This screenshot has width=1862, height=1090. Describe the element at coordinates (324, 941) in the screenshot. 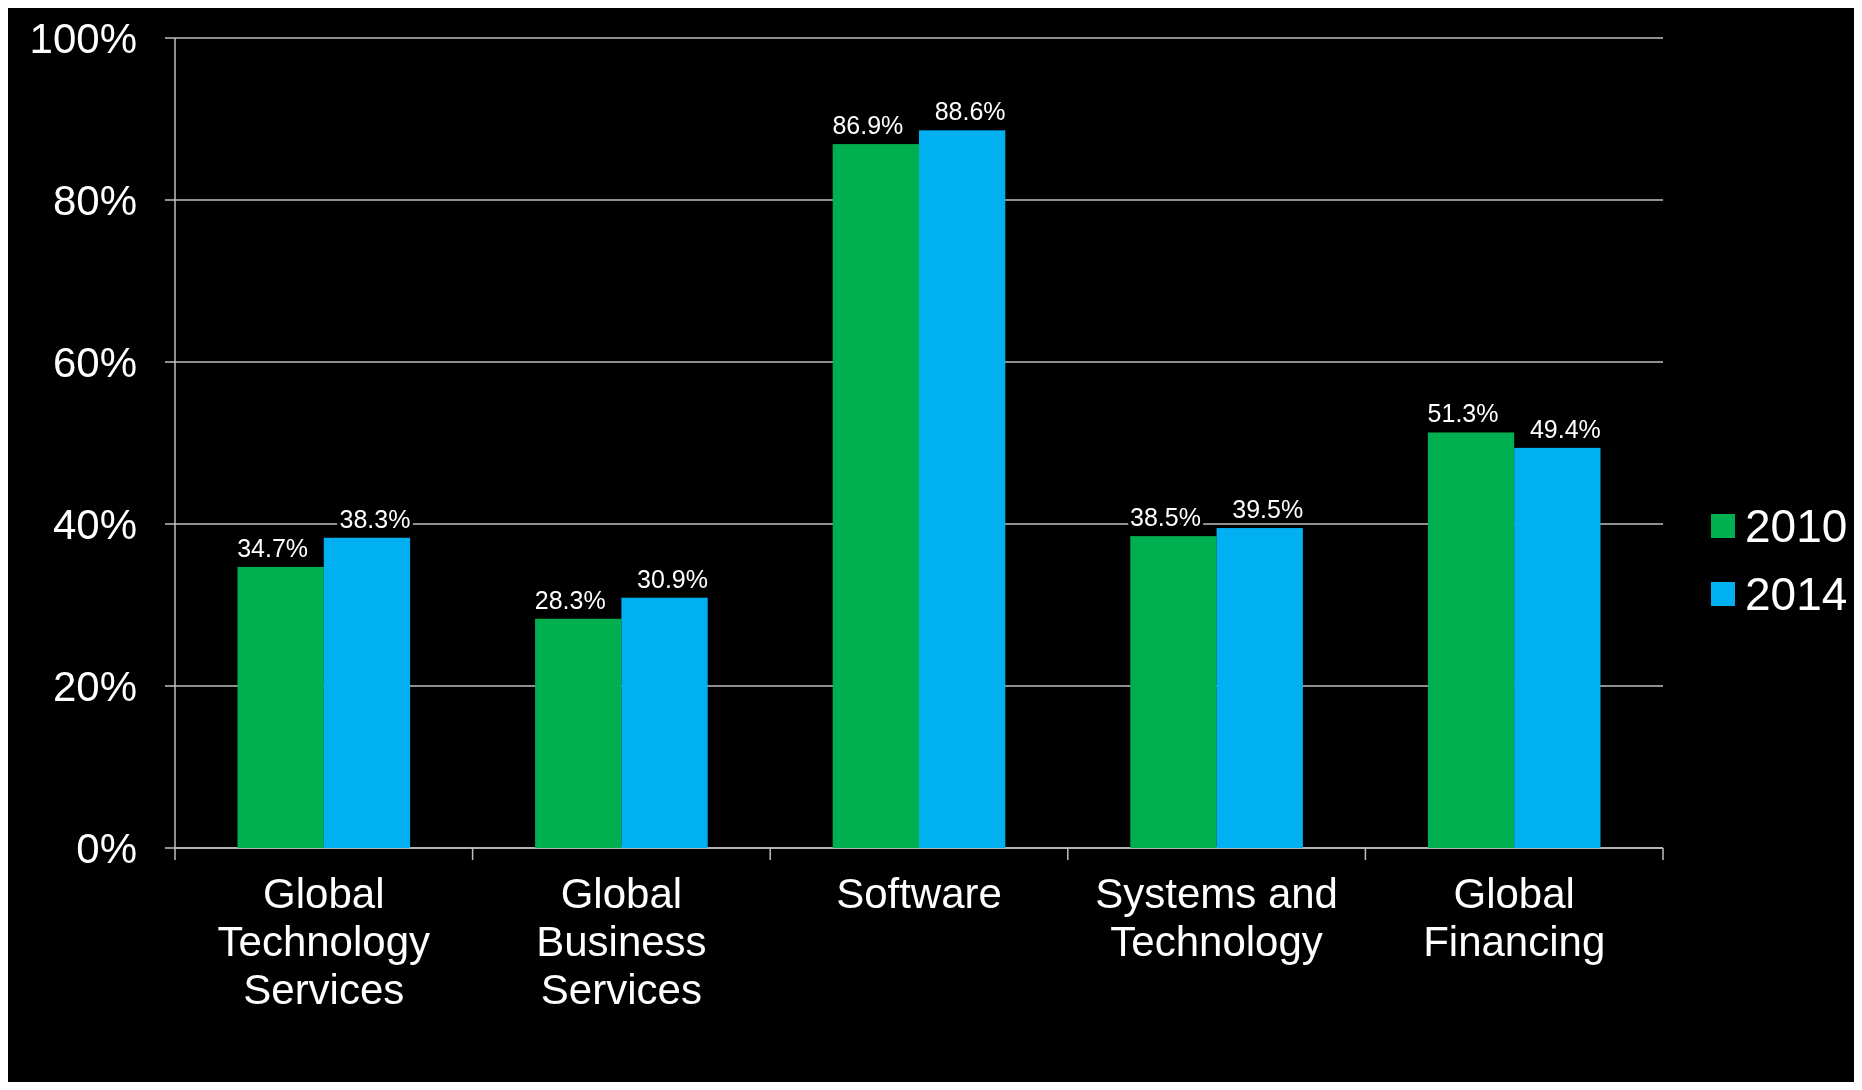

I see `x-tick-label: Global Technology Services` at that location.